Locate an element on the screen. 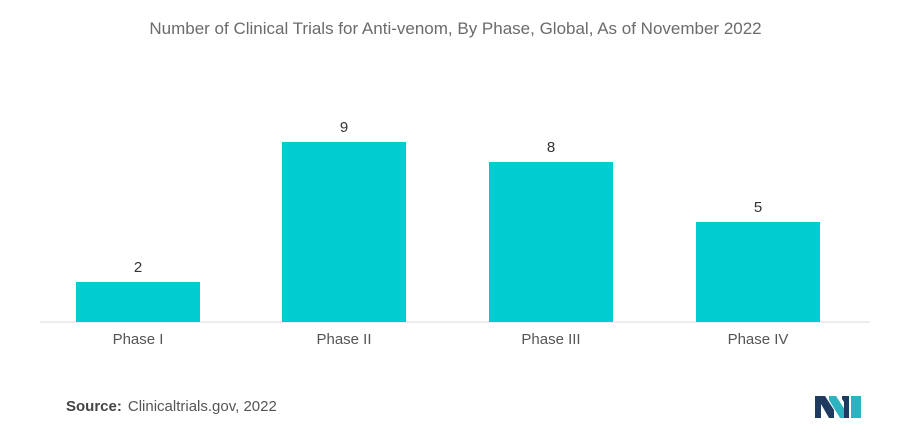 The height and width of the screenshot is (438, 911). x-tick-label: Phase IV is located at coordinates (758, 339).